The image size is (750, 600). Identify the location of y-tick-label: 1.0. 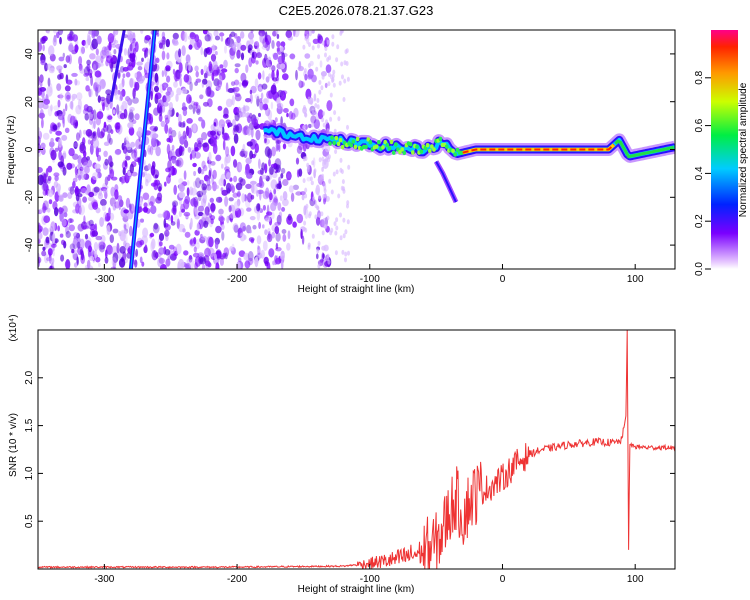
(29, 473).